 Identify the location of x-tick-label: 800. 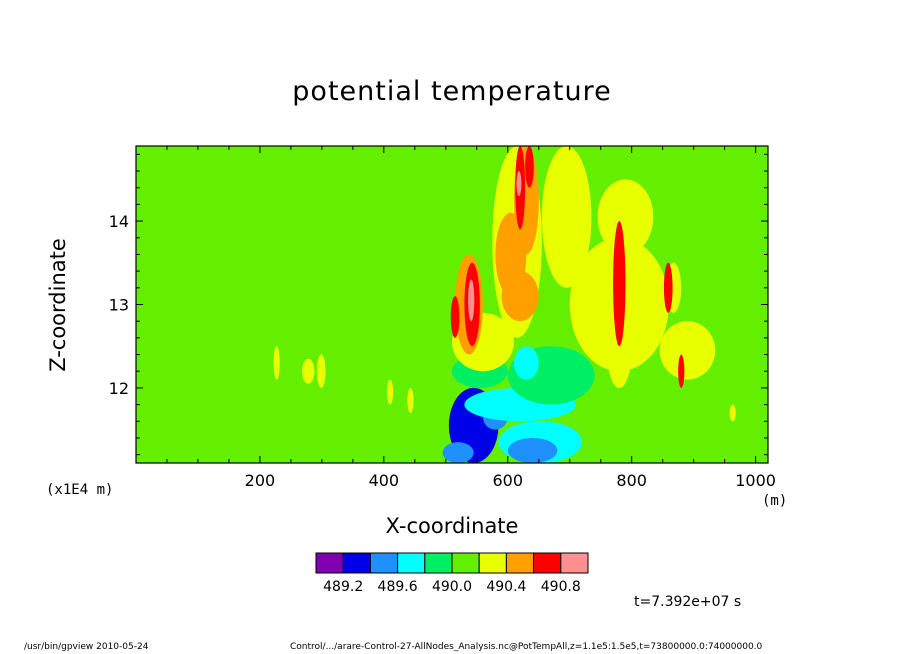
(631, 480).